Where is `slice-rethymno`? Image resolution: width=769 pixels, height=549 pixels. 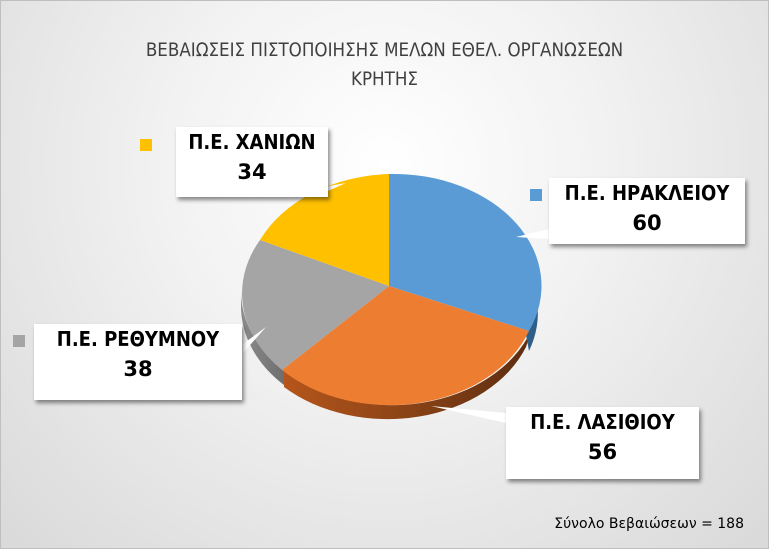 slice-rethymno is located at coordinates (315, 305).